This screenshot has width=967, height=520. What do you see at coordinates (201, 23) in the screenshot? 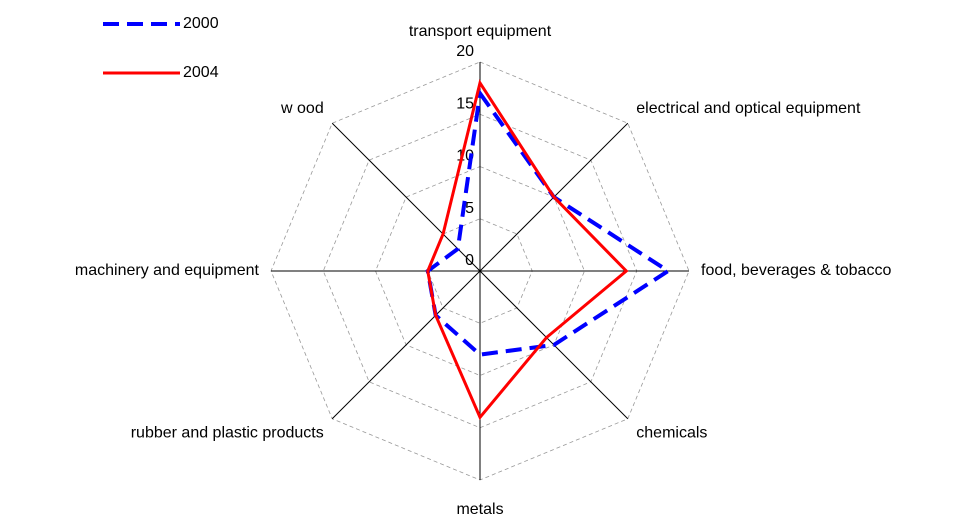
I see `legend-label: 2000` at bounding box center [201, 23].